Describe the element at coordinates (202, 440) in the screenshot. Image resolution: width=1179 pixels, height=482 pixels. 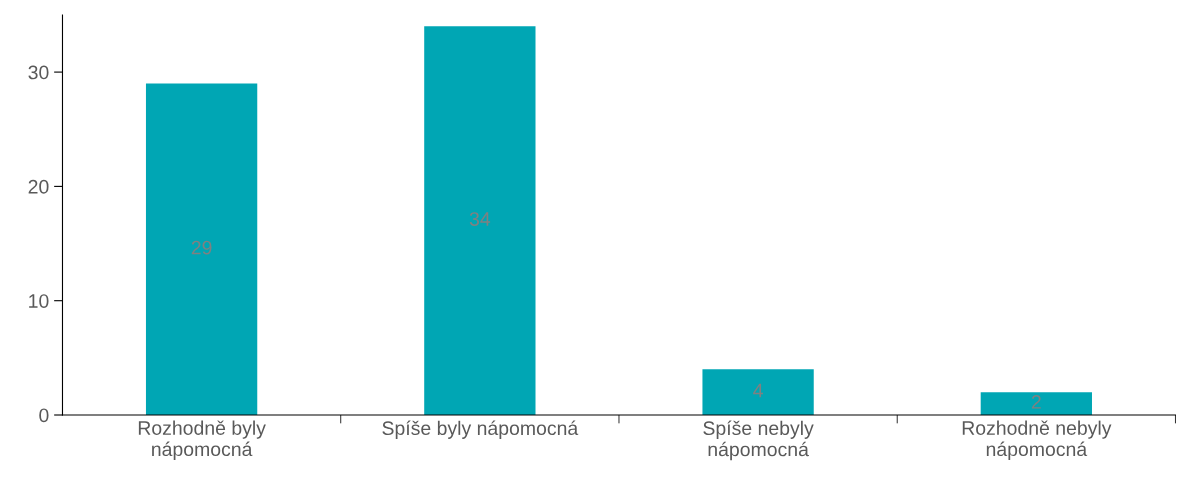
I see `x-tick-label: Rozhodně byly nápomocná` at that location.